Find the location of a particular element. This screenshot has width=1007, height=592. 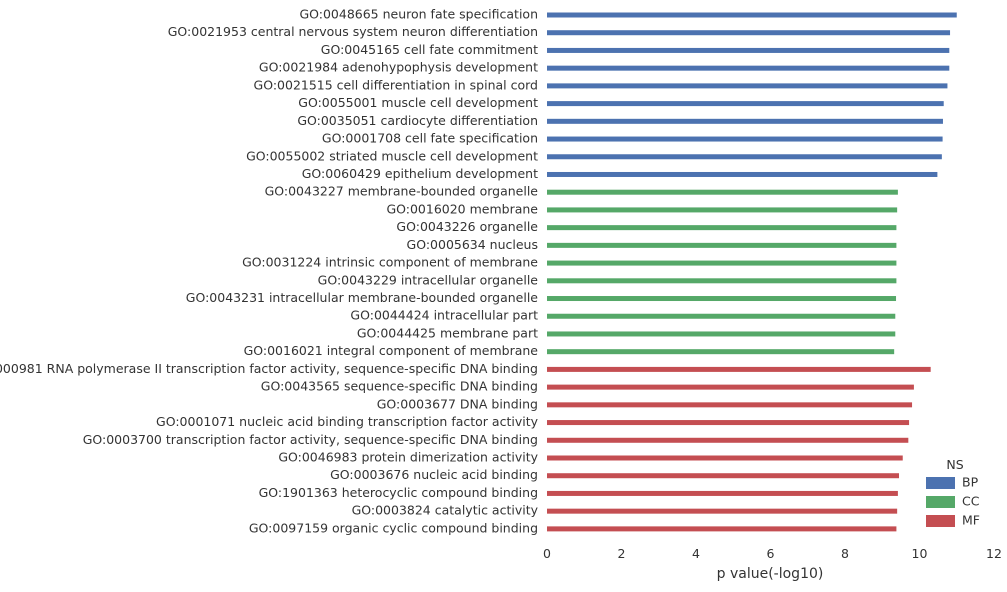

category-label: GO:0060429 epithelium development is located at coordinates (420, 173).